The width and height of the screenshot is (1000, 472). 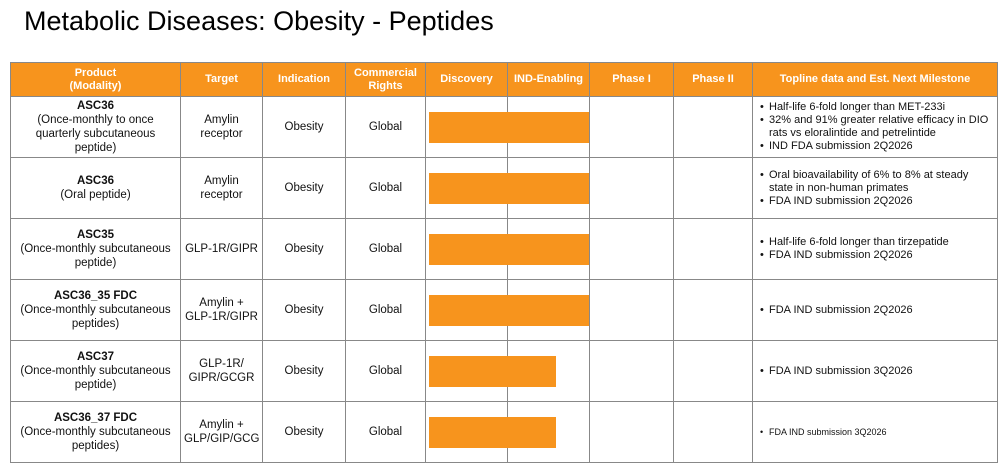 I want to click on milestone-cell: FDA IND submission 3Q2026, so click(x=875, y=432).